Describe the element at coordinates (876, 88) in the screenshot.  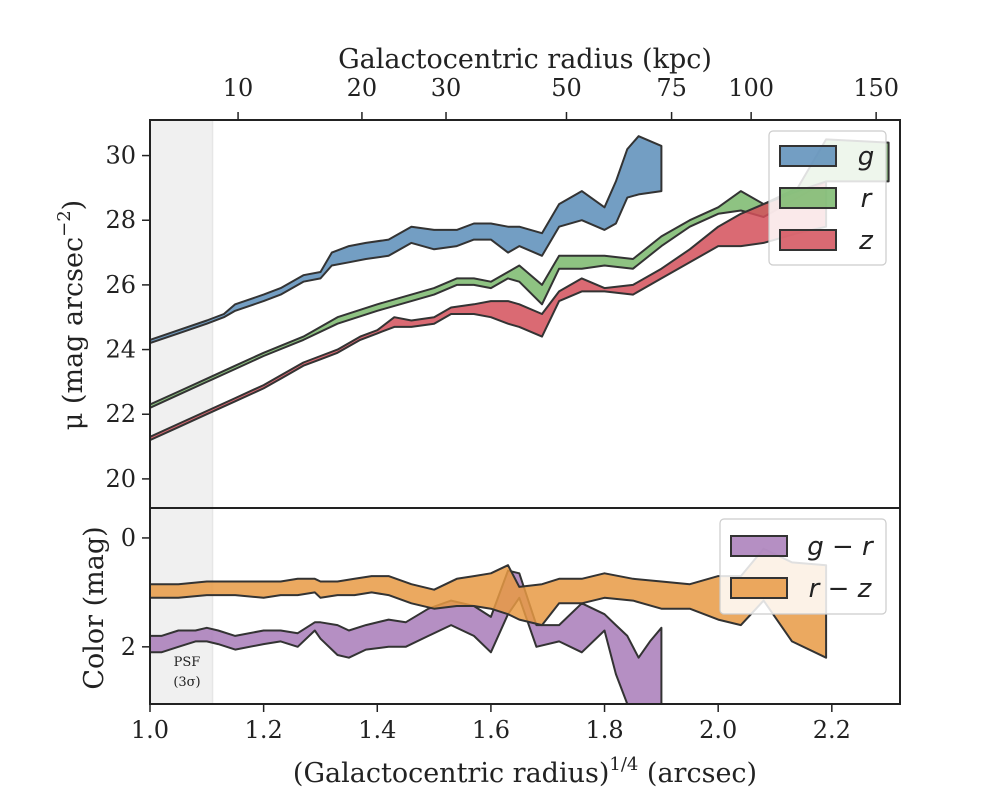
I see `kpc-tick-label: 150` at that location.